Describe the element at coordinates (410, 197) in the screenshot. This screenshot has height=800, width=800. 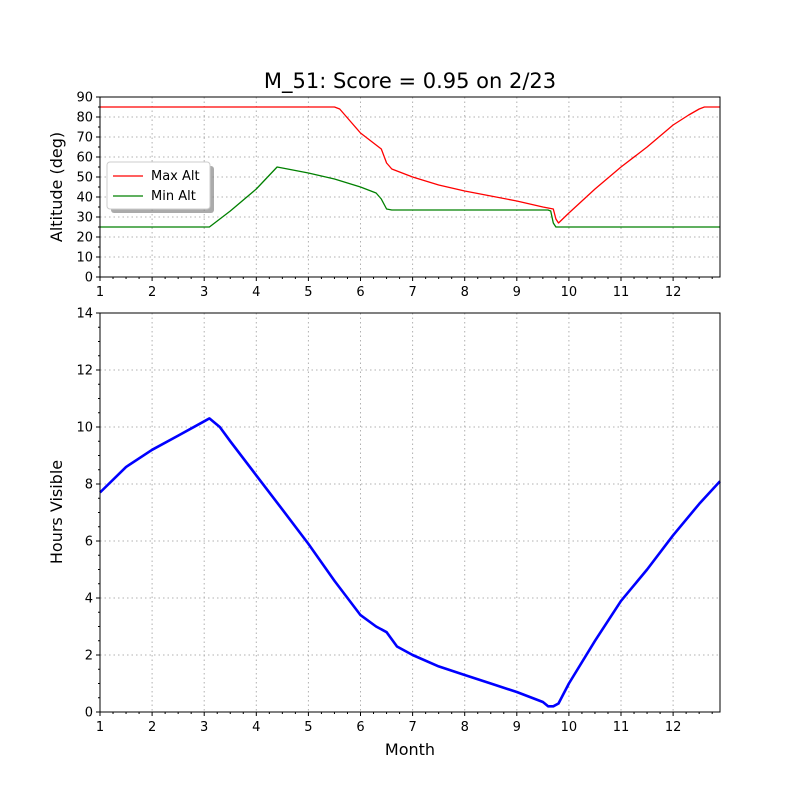
I see `altitude-line-min-alt` at that location.